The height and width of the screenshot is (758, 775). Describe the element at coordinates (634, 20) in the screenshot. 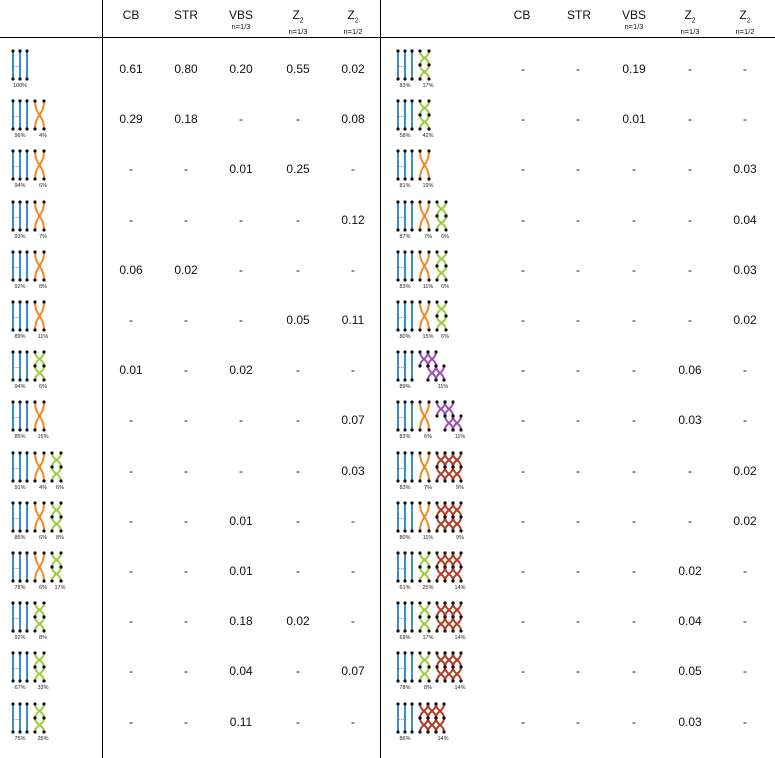

I see `header-right-vbs: VBS n=1/3` at that location.